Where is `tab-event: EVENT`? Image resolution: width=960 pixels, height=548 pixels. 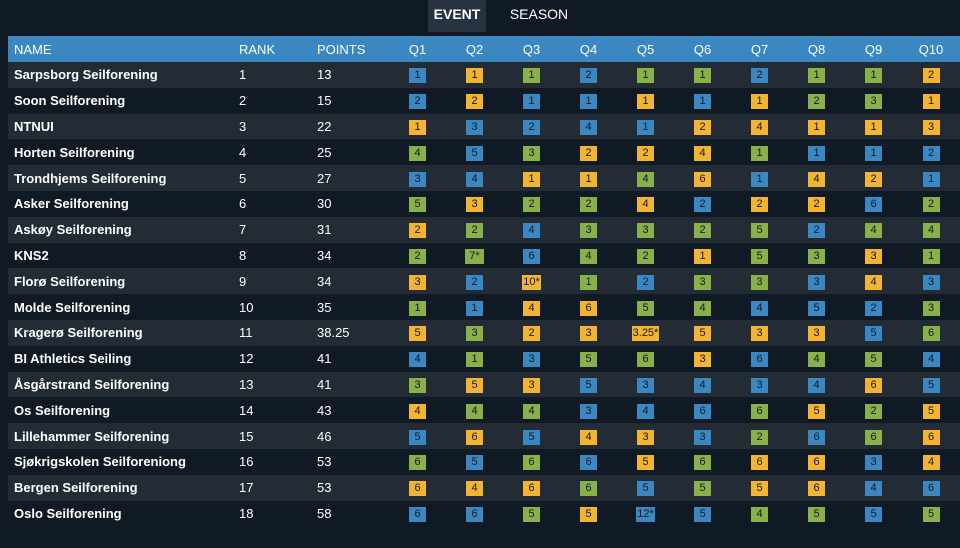 tab-event: EVENT is located at coordinates (457, 16).